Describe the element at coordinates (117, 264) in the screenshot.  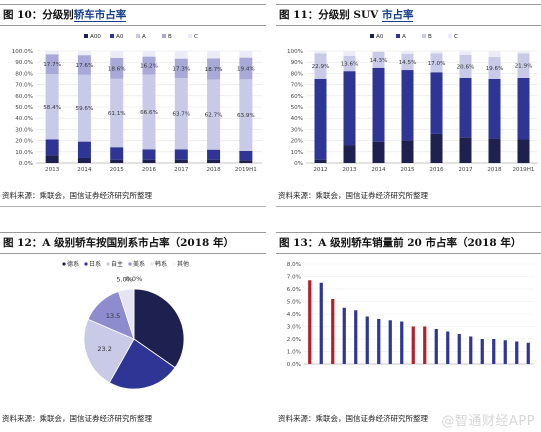
I see `legend-label: 自主` at that location.